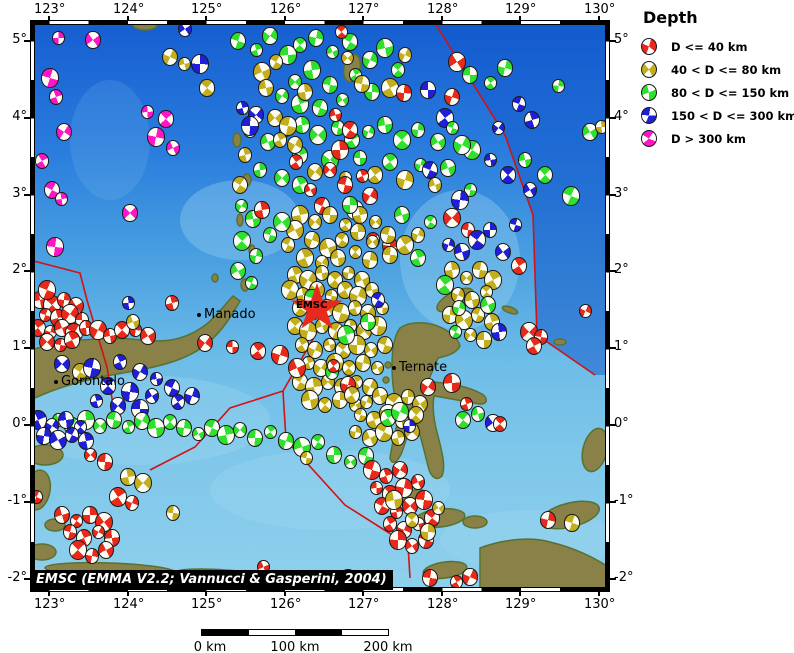 This screenshot has height=653, width=794. I want to click on legend-item: 80 < D <= 150 km, so click(717, 92).